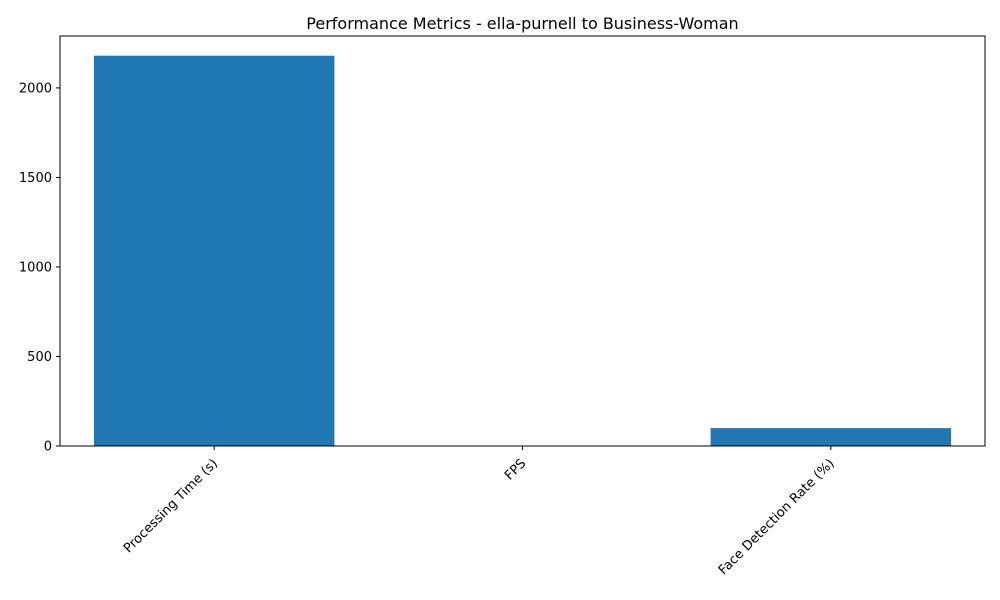 The width and height of the screenshot is (1000, 600). Describe the element at coordinates (39, 357) in the screenshot. I see `y-tick-label-1: 500` at that location.